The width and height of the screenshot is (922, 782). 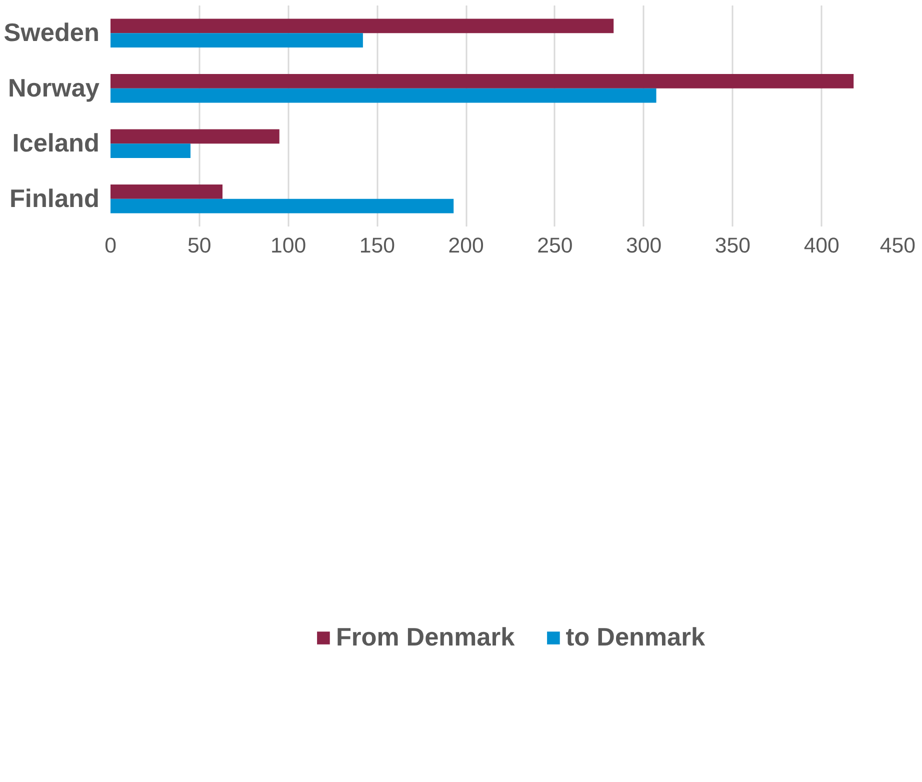 What do you see at coordinates (644, 246) in the screenshot?
I see `x-tick-label: 300` at bounding box center [644, 246].